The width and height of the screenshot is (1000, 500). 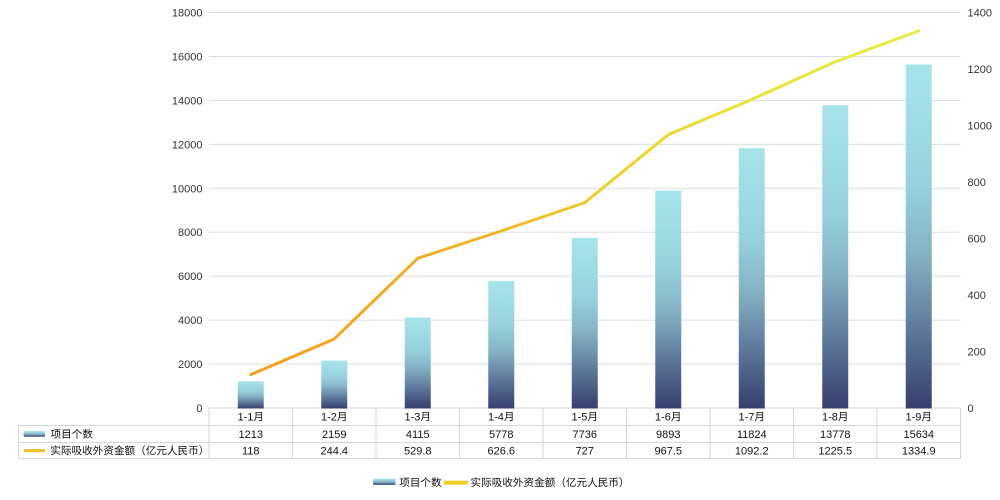 What do you see at coordinates (187, 101) in the screenshot?
I see `svg-text: 14000` at bounding box center [187, 101].